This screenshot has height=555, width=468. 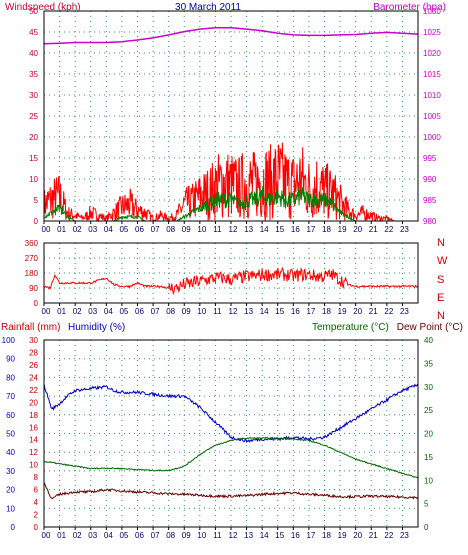 What do you see at coordinates (388, 535) in the screenshot?
I see `temp-x-tick-label: 22` at bounding box center [388, 535].